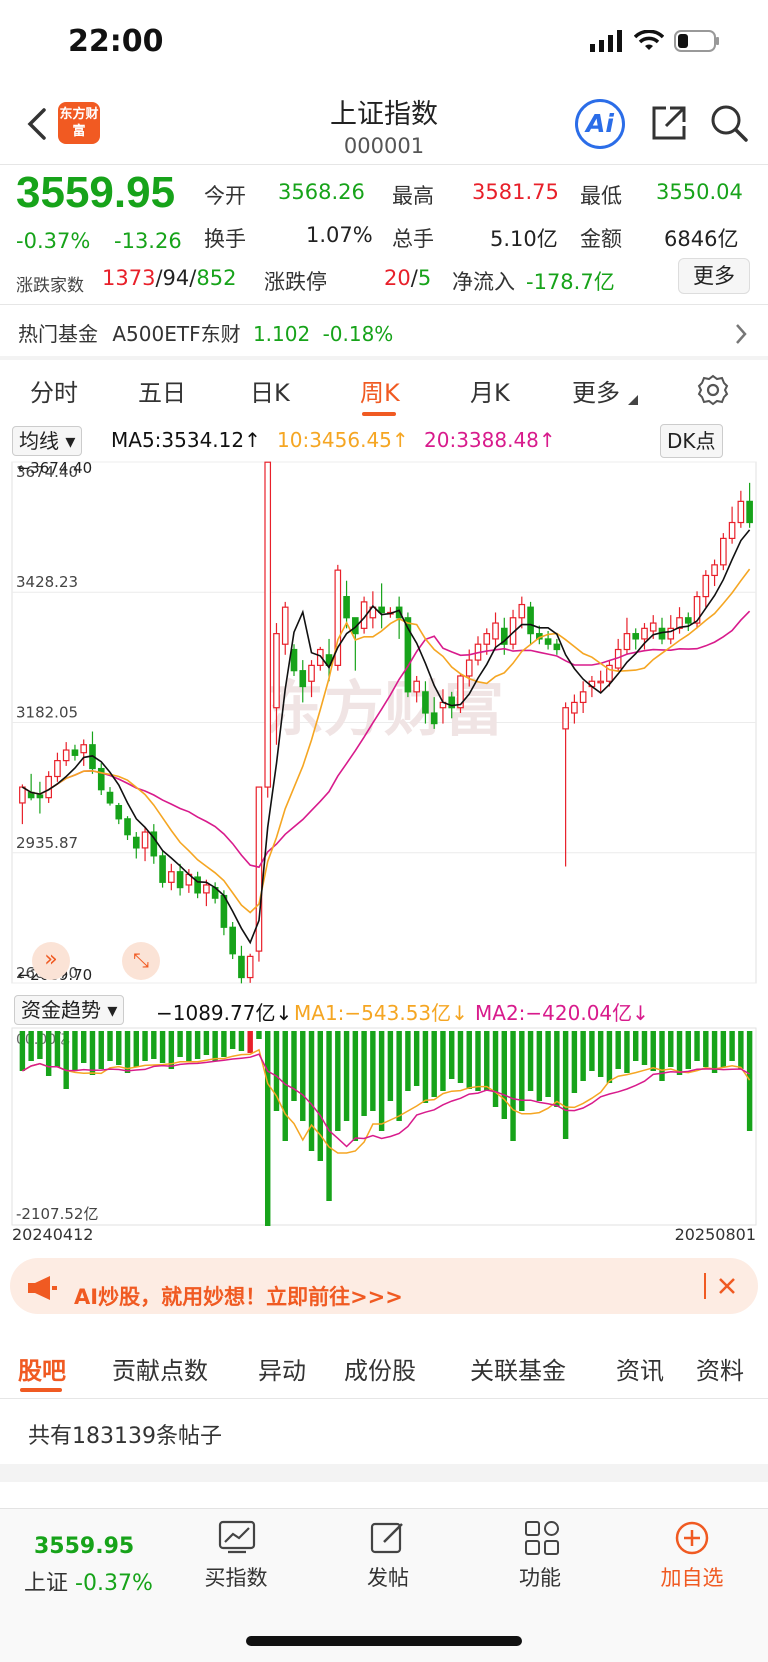 The height and width of the screenshot is (1662, 768). I want to click on capital-ma2-line, so click(386, 1100).